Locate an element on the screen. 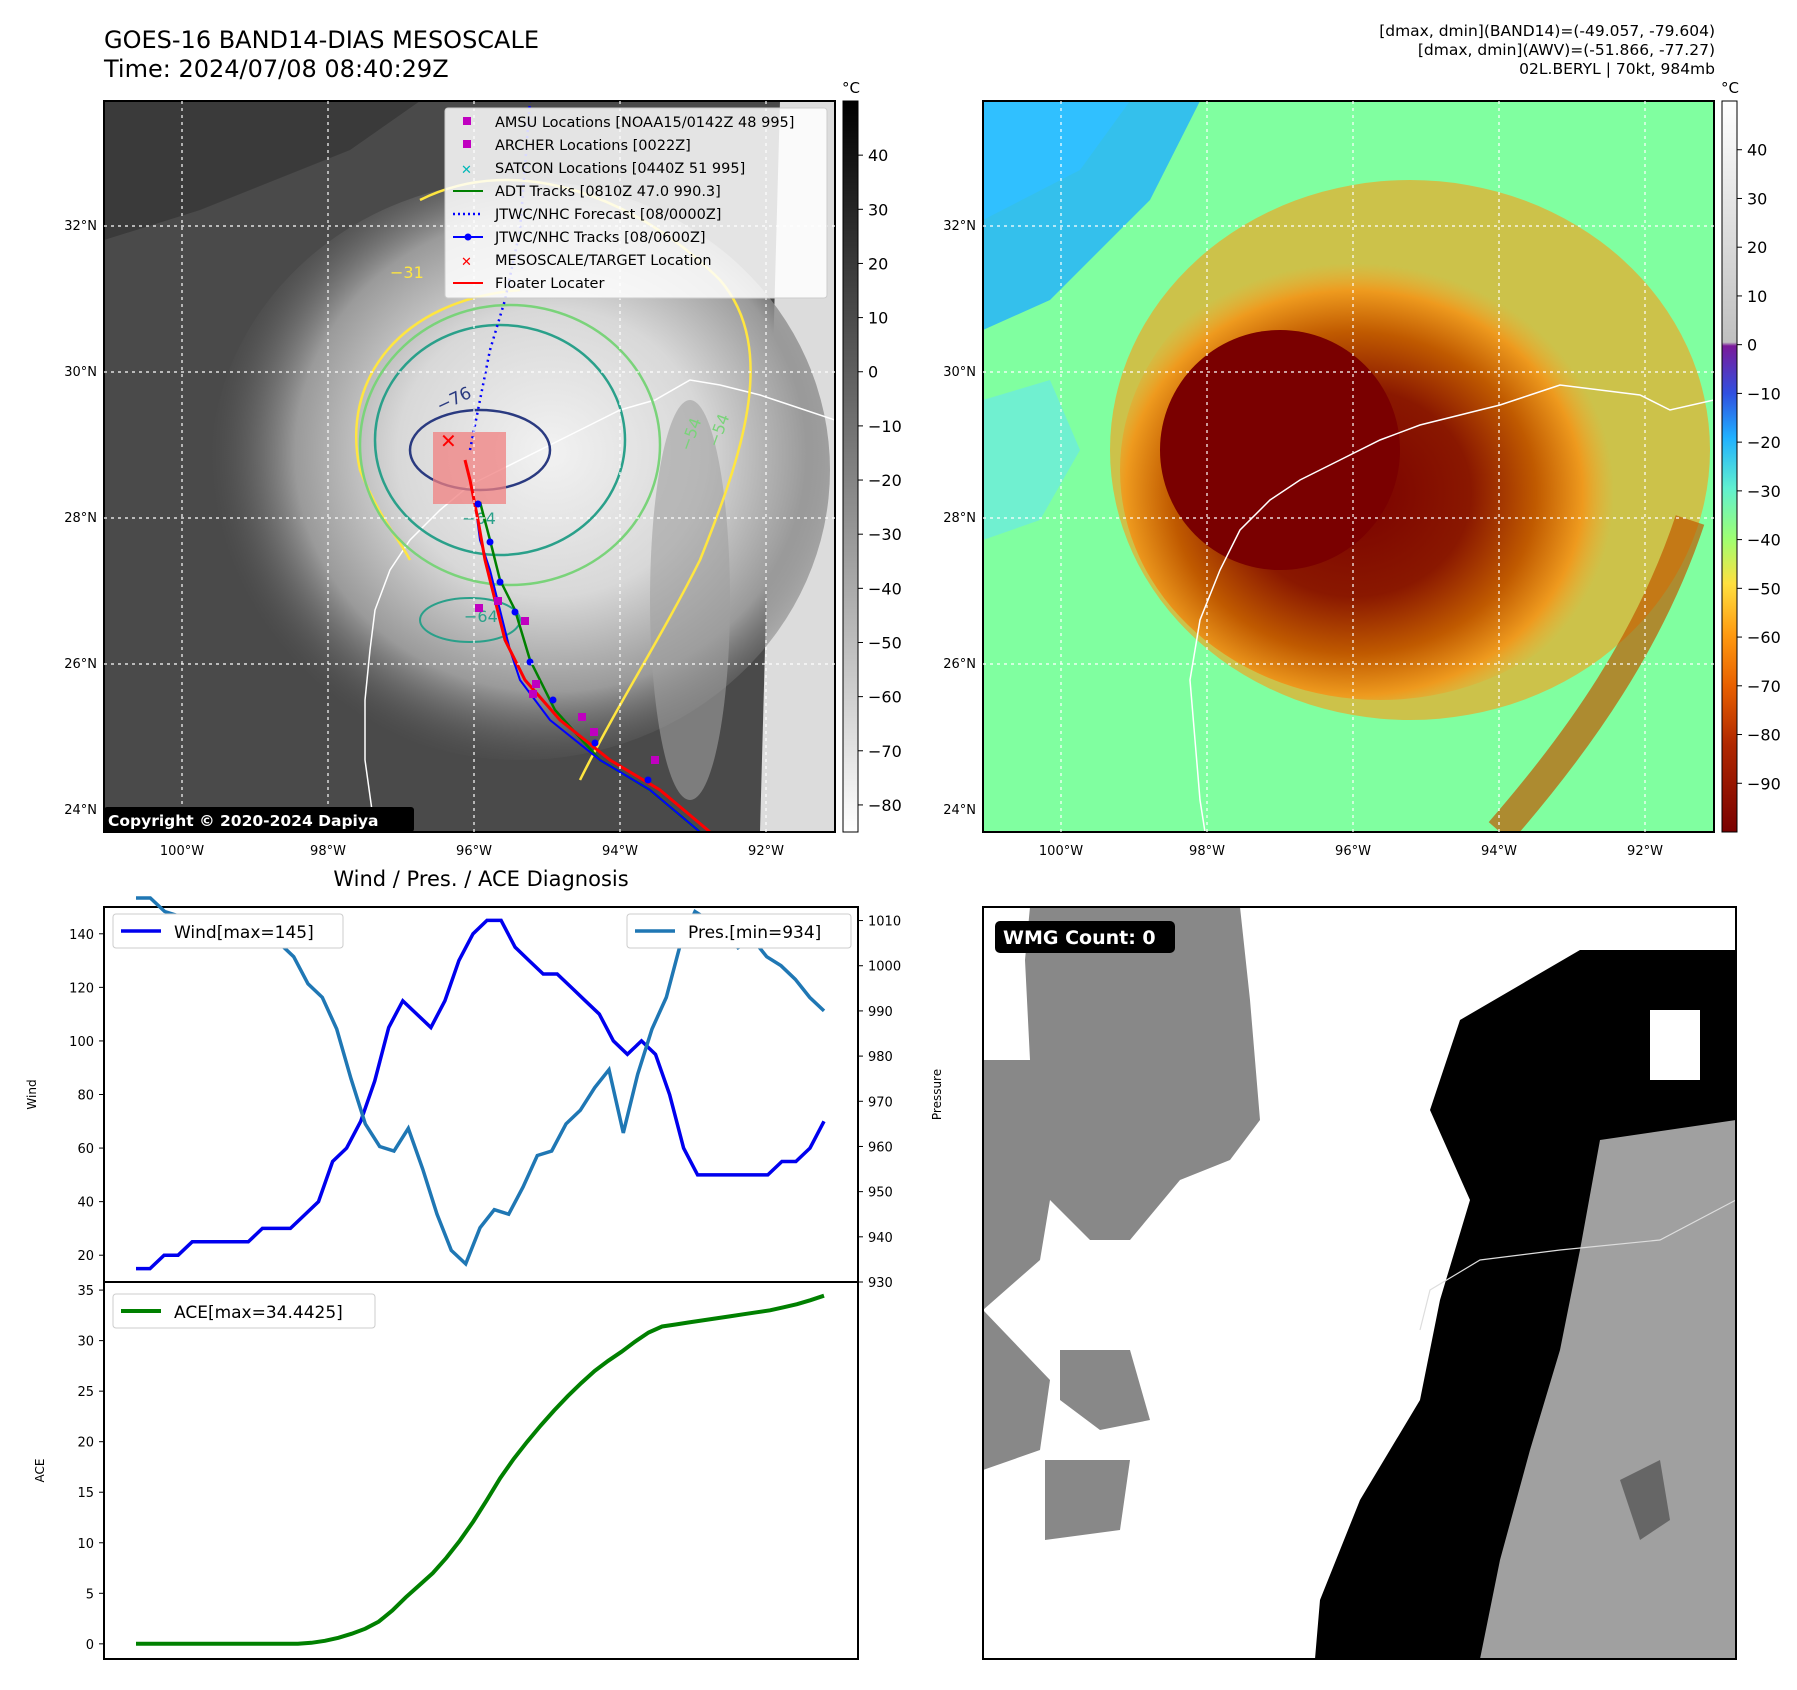  wind-tick-label: 60 is located at coordinates (85, 1149).